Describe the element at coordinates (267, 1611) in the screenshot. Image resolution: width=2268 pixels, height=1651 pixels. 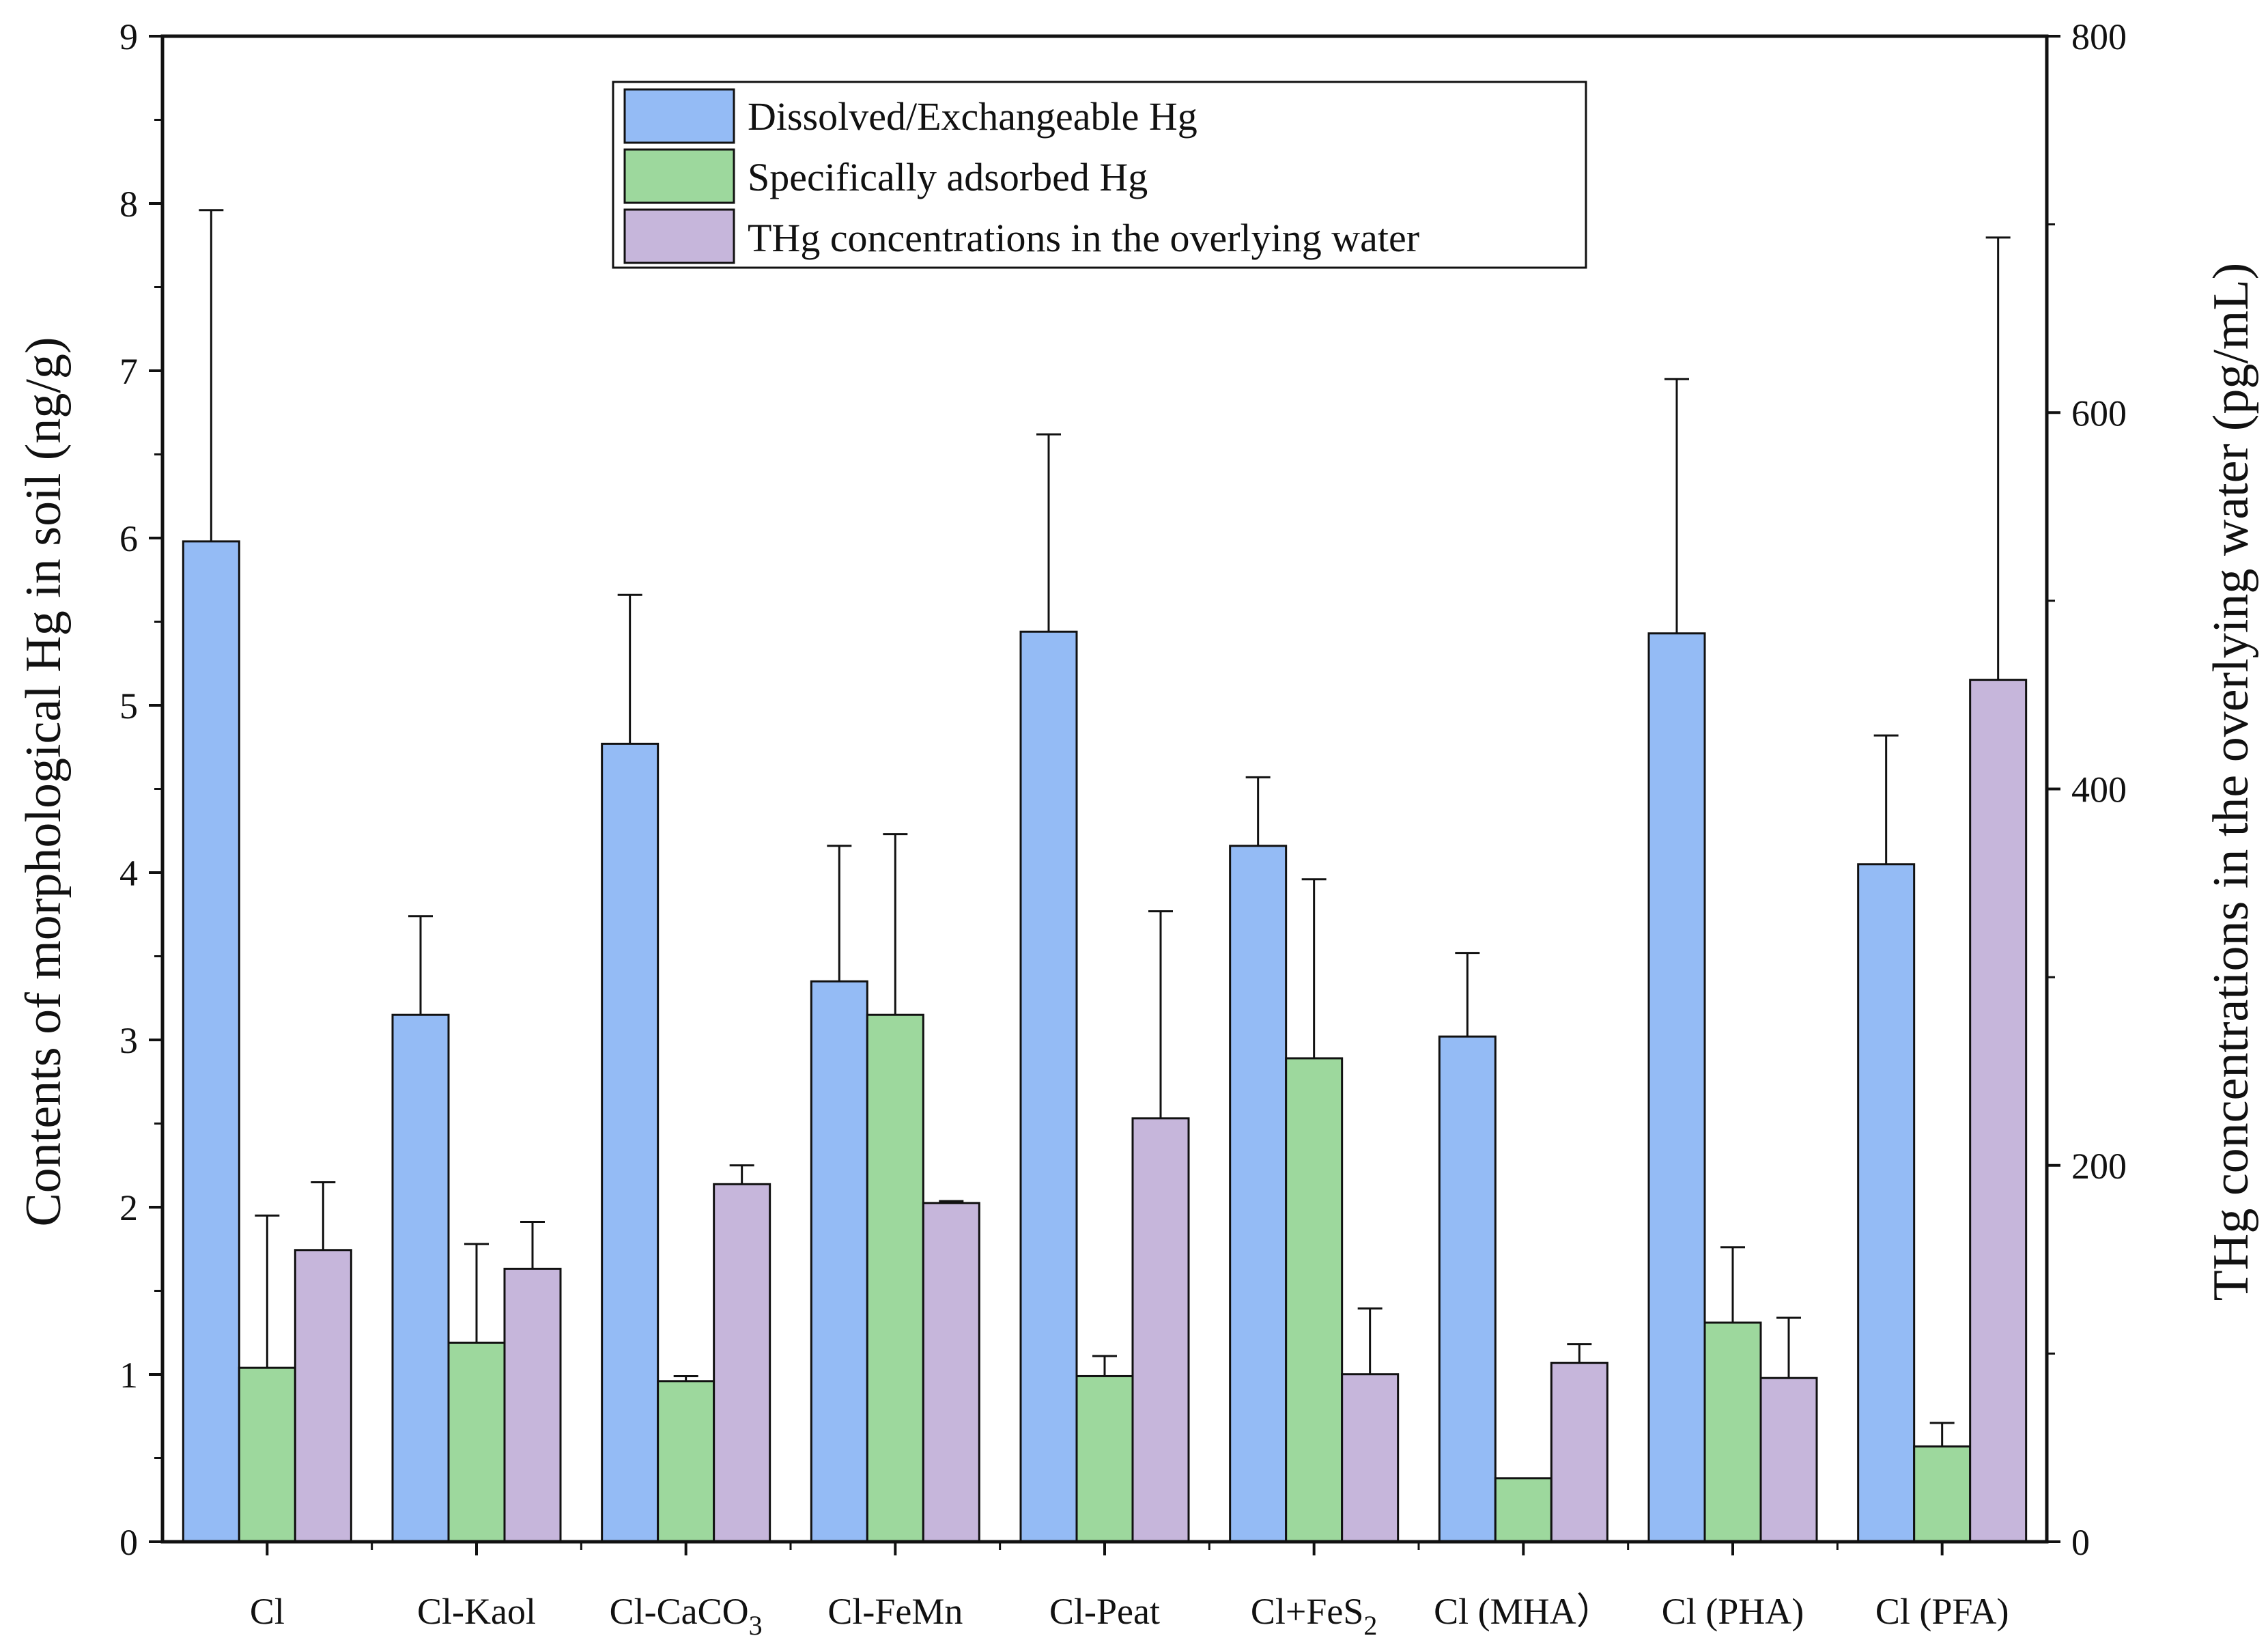
I see `x-tick-label-0: Cl` at that location.